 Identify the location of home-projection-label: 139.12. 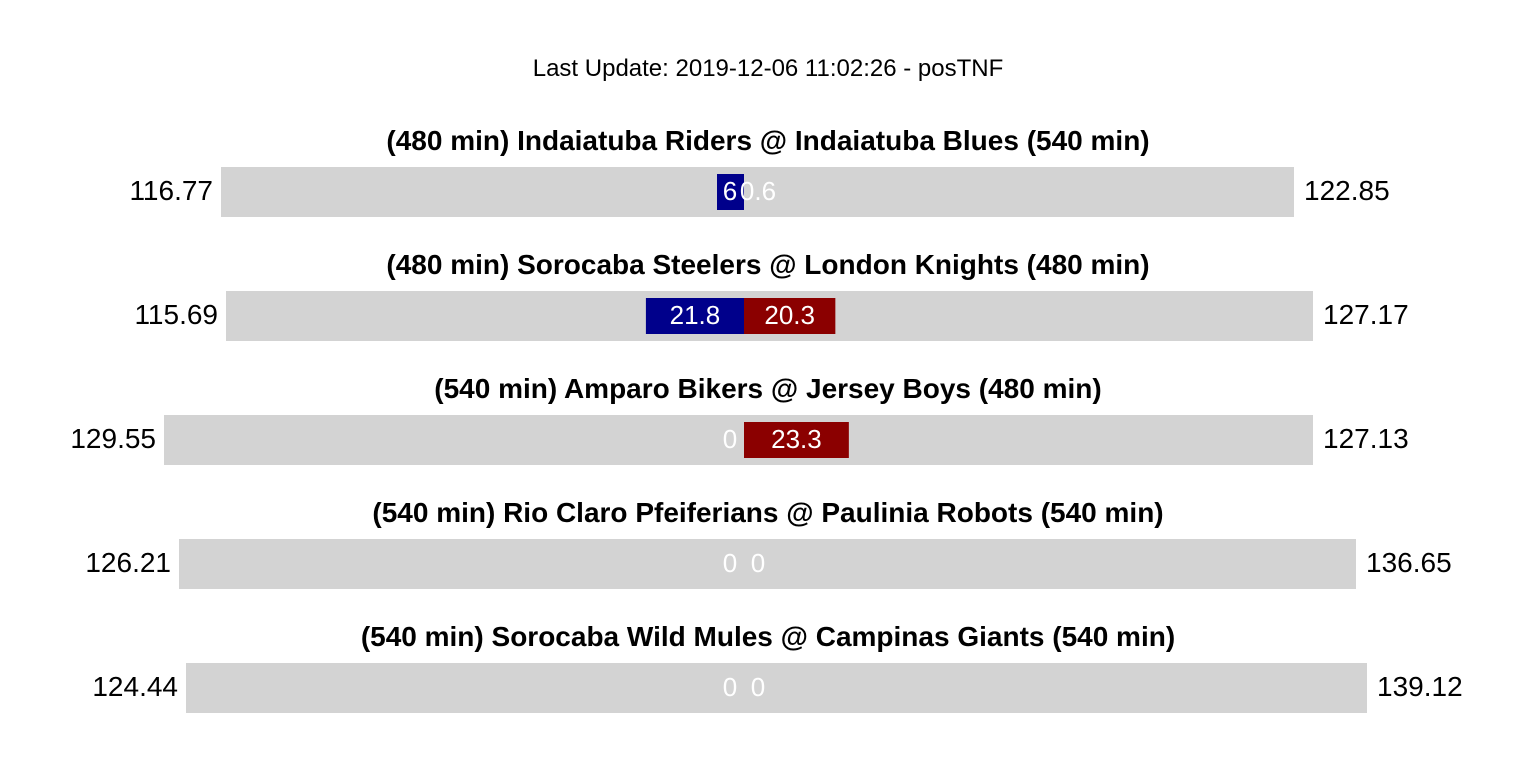
(1420, 686).